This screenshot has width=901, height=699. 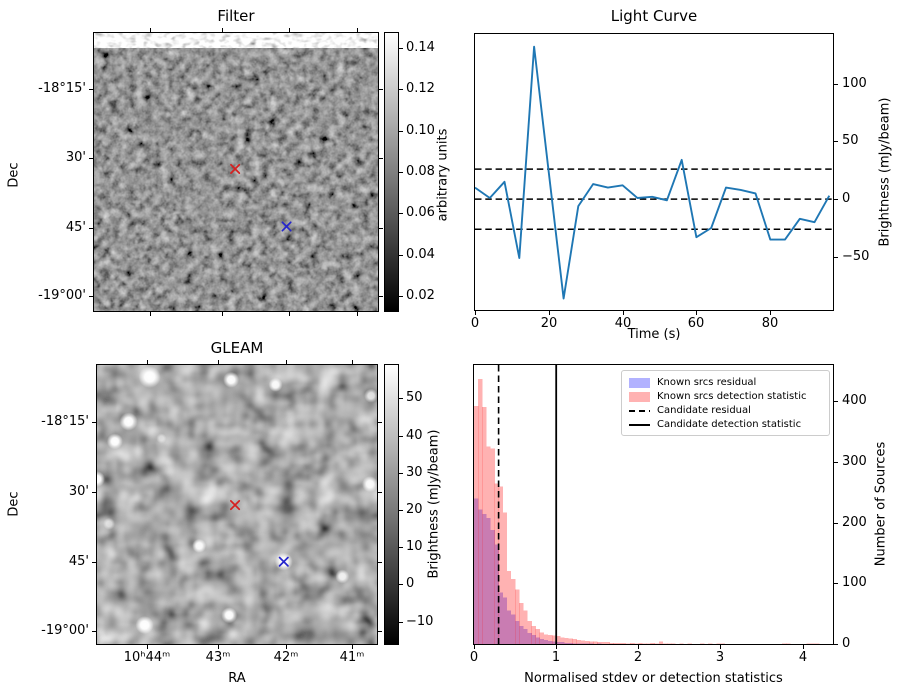 What do you see at coordinates (420, 621) in the screenshot?
I see `tick-label: −10` at bounding box center [420, 621].